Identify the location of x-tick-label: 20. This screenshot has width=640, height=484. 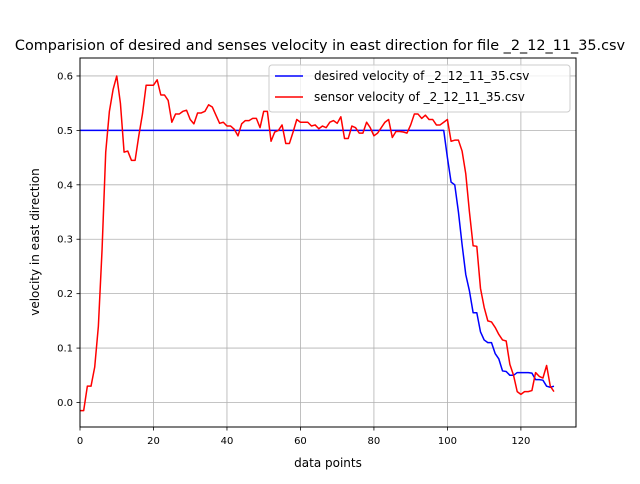
(153, 441).